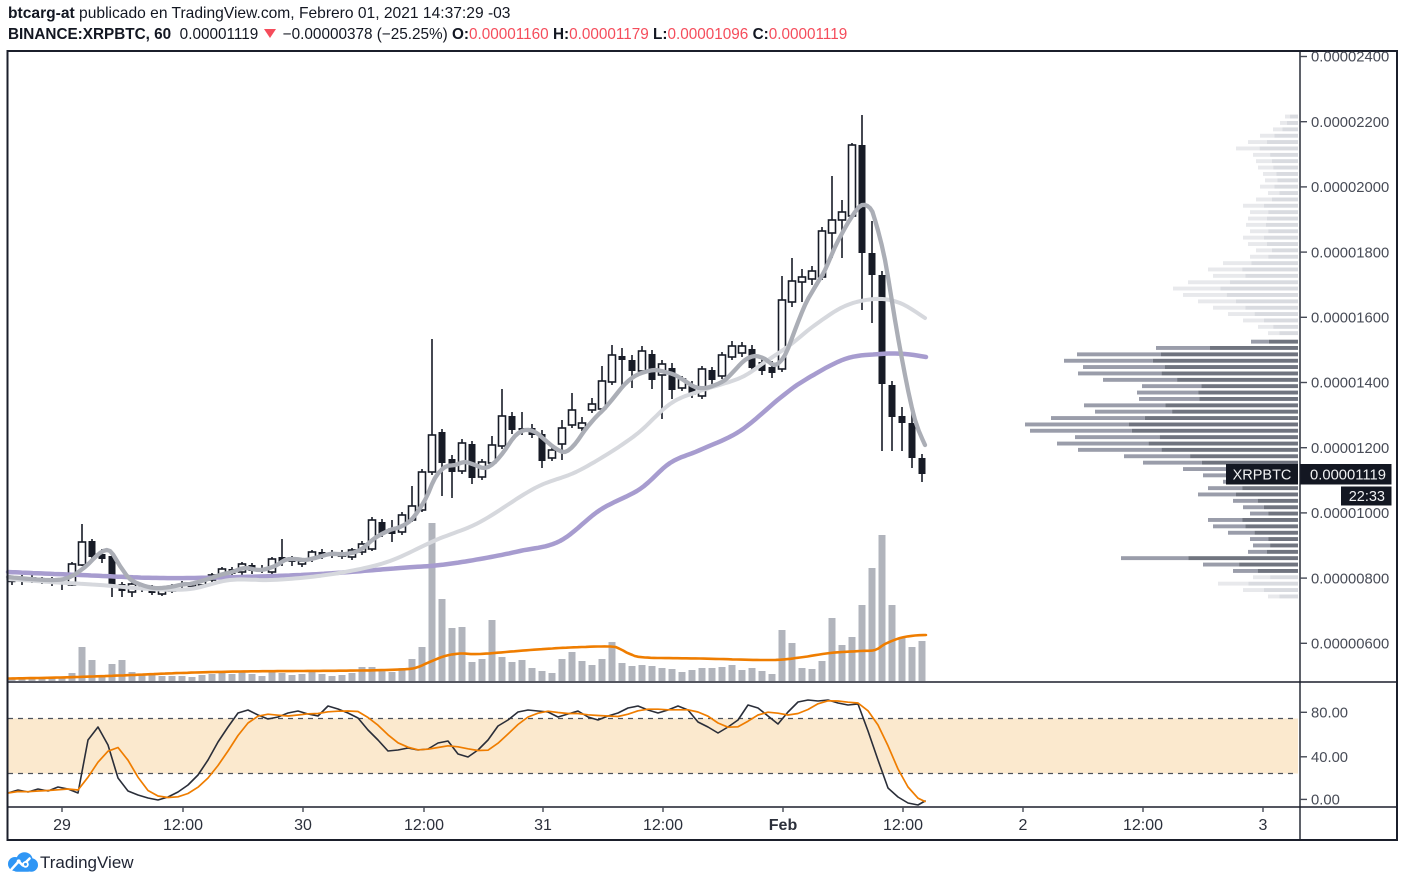  Describe the element at coordinates (1350, 384) in the screenshot. I see `svg-text: 0.00001400` at that location.